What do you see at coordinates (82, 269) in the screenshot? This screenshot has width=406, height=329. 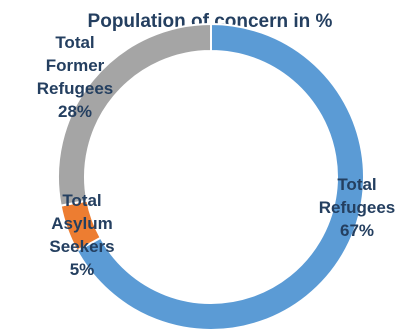 I see `label-line: 5%` at bounding box center [82, 269].